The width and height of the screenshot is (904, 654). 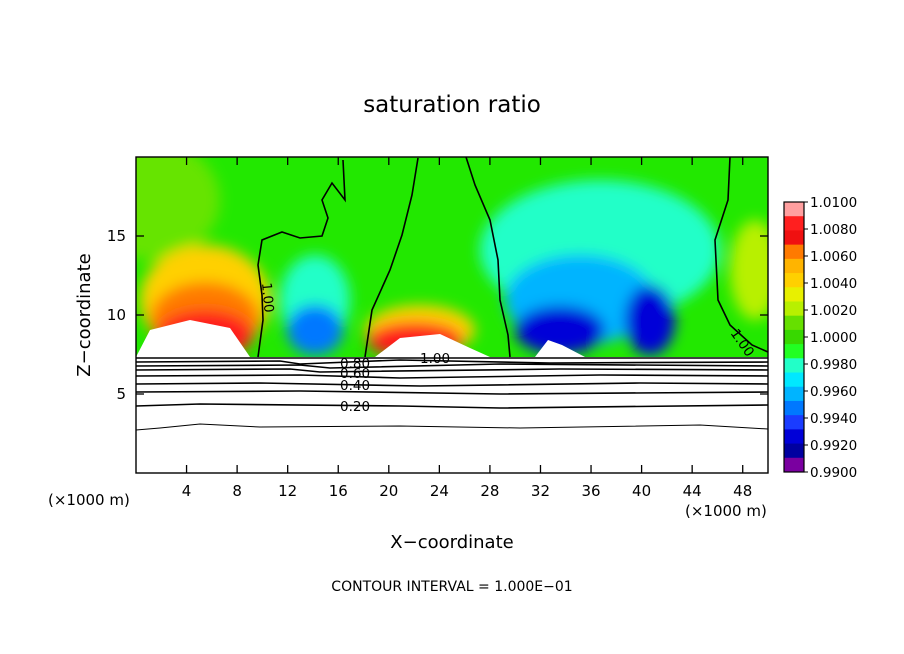 What do you see at coordinates (237, 491) in the screenshot?
I see `x-tick-label: 8` at bounding box center [237, 491].